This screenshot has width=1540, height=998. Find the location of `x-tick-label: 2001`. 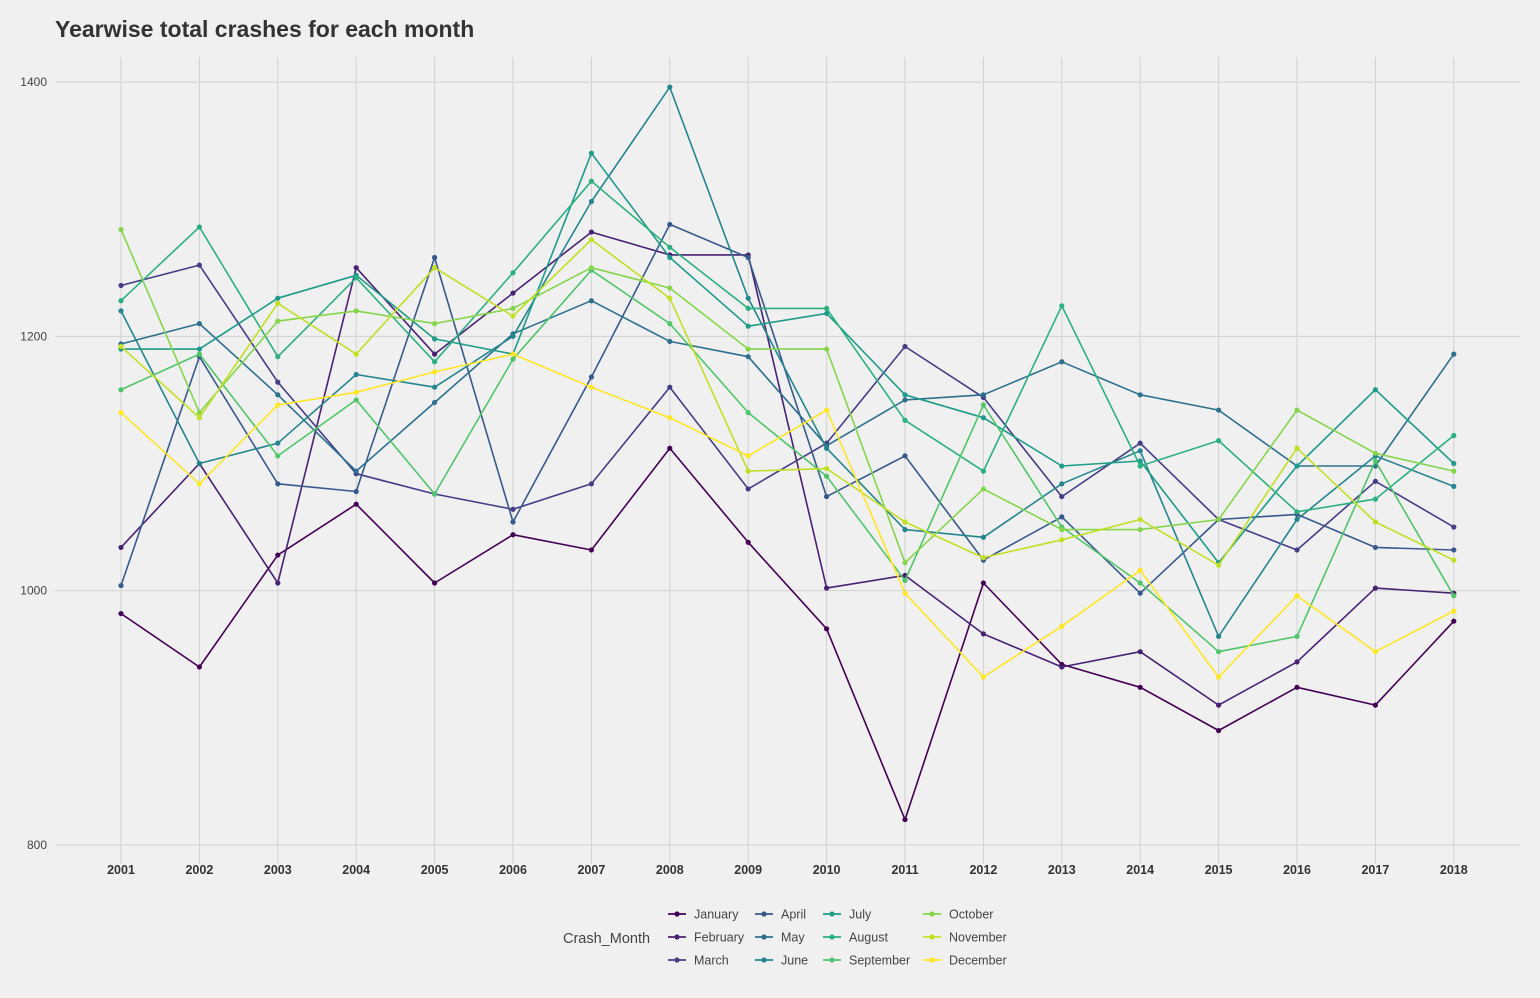

x-tick-label: 2001 is located at coordinates (121, 870).